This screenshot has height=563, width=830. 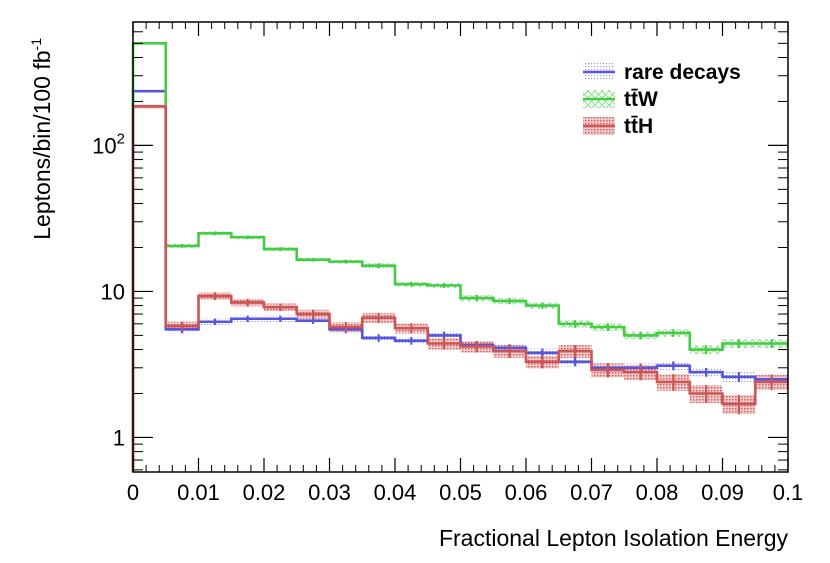 I want to click on legend-label-1: tt̄W, so click(x=641, y=99).